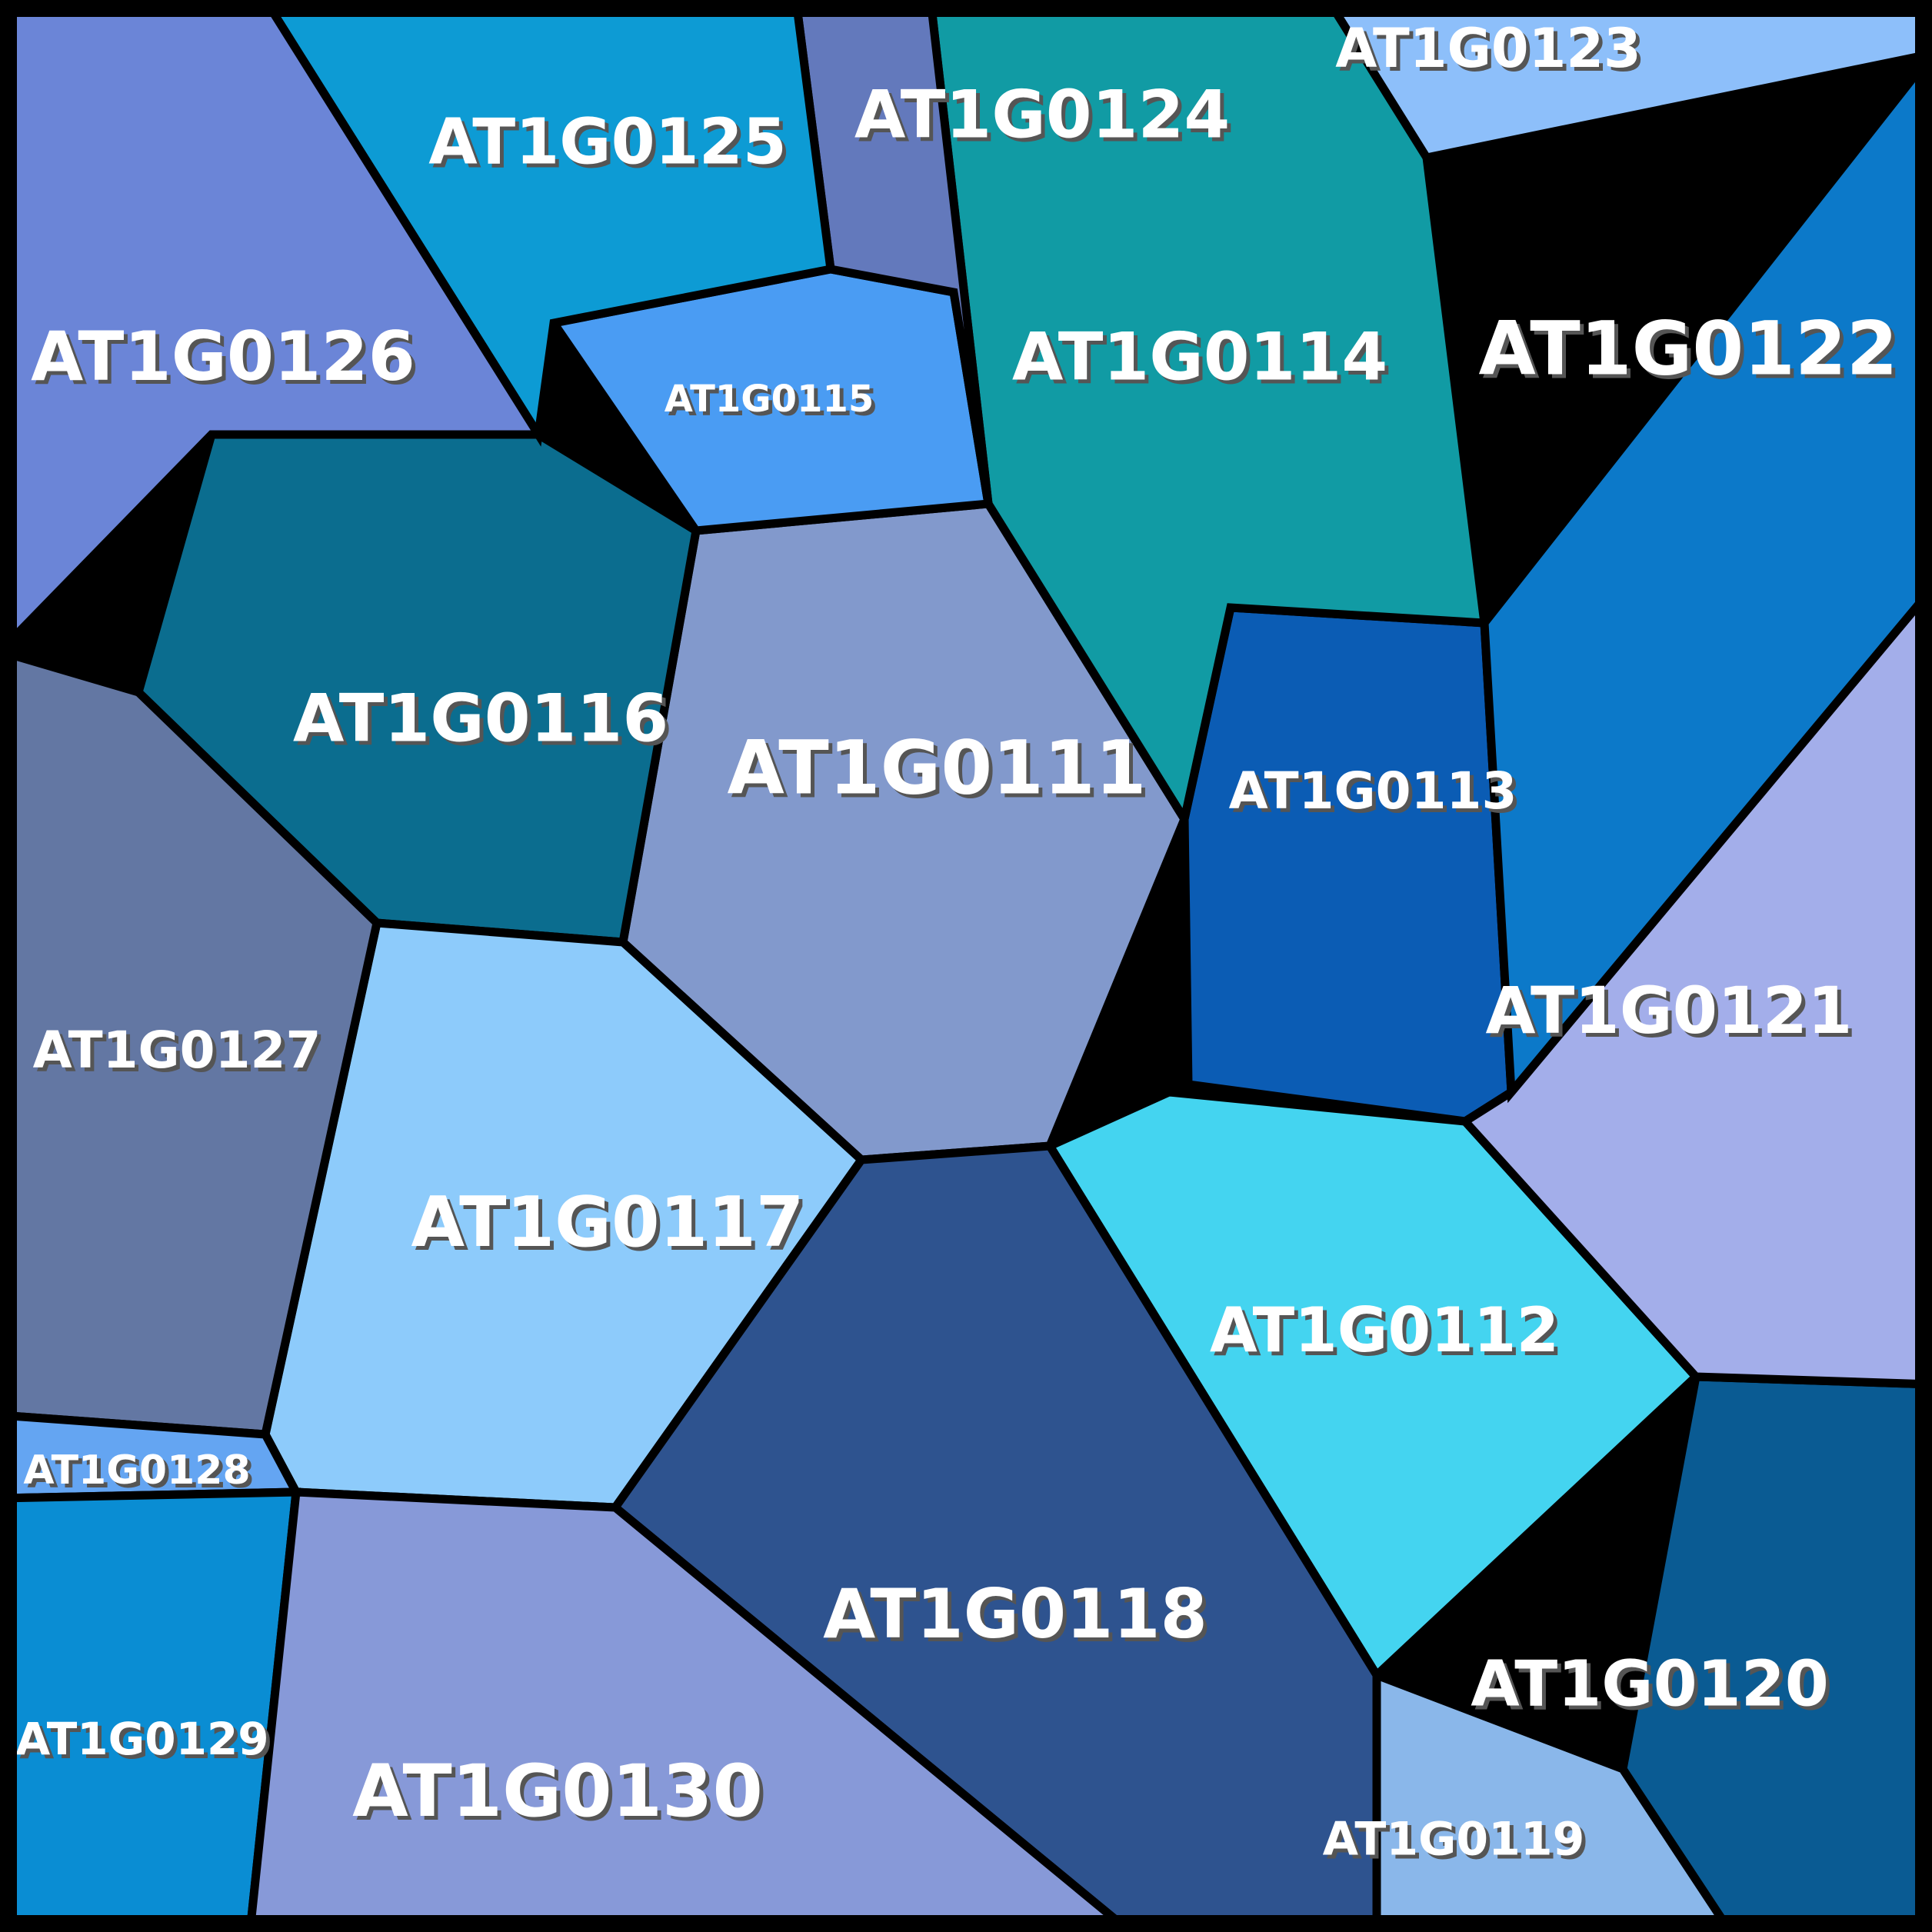  I want to click on cell-label-at1g0122: AT1G0122, so click(1687, 348).